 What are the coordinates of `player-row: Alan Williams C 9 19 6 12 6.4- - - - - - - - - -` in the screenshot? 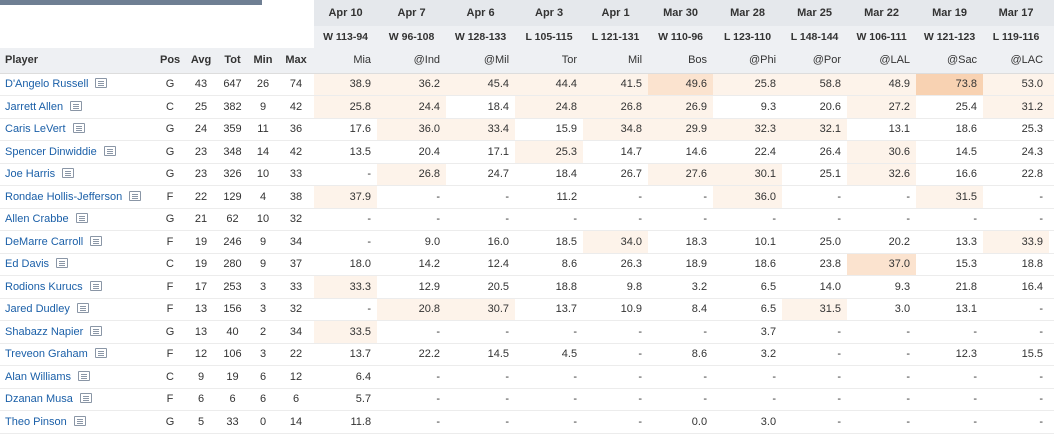 It's located at (527, 377).